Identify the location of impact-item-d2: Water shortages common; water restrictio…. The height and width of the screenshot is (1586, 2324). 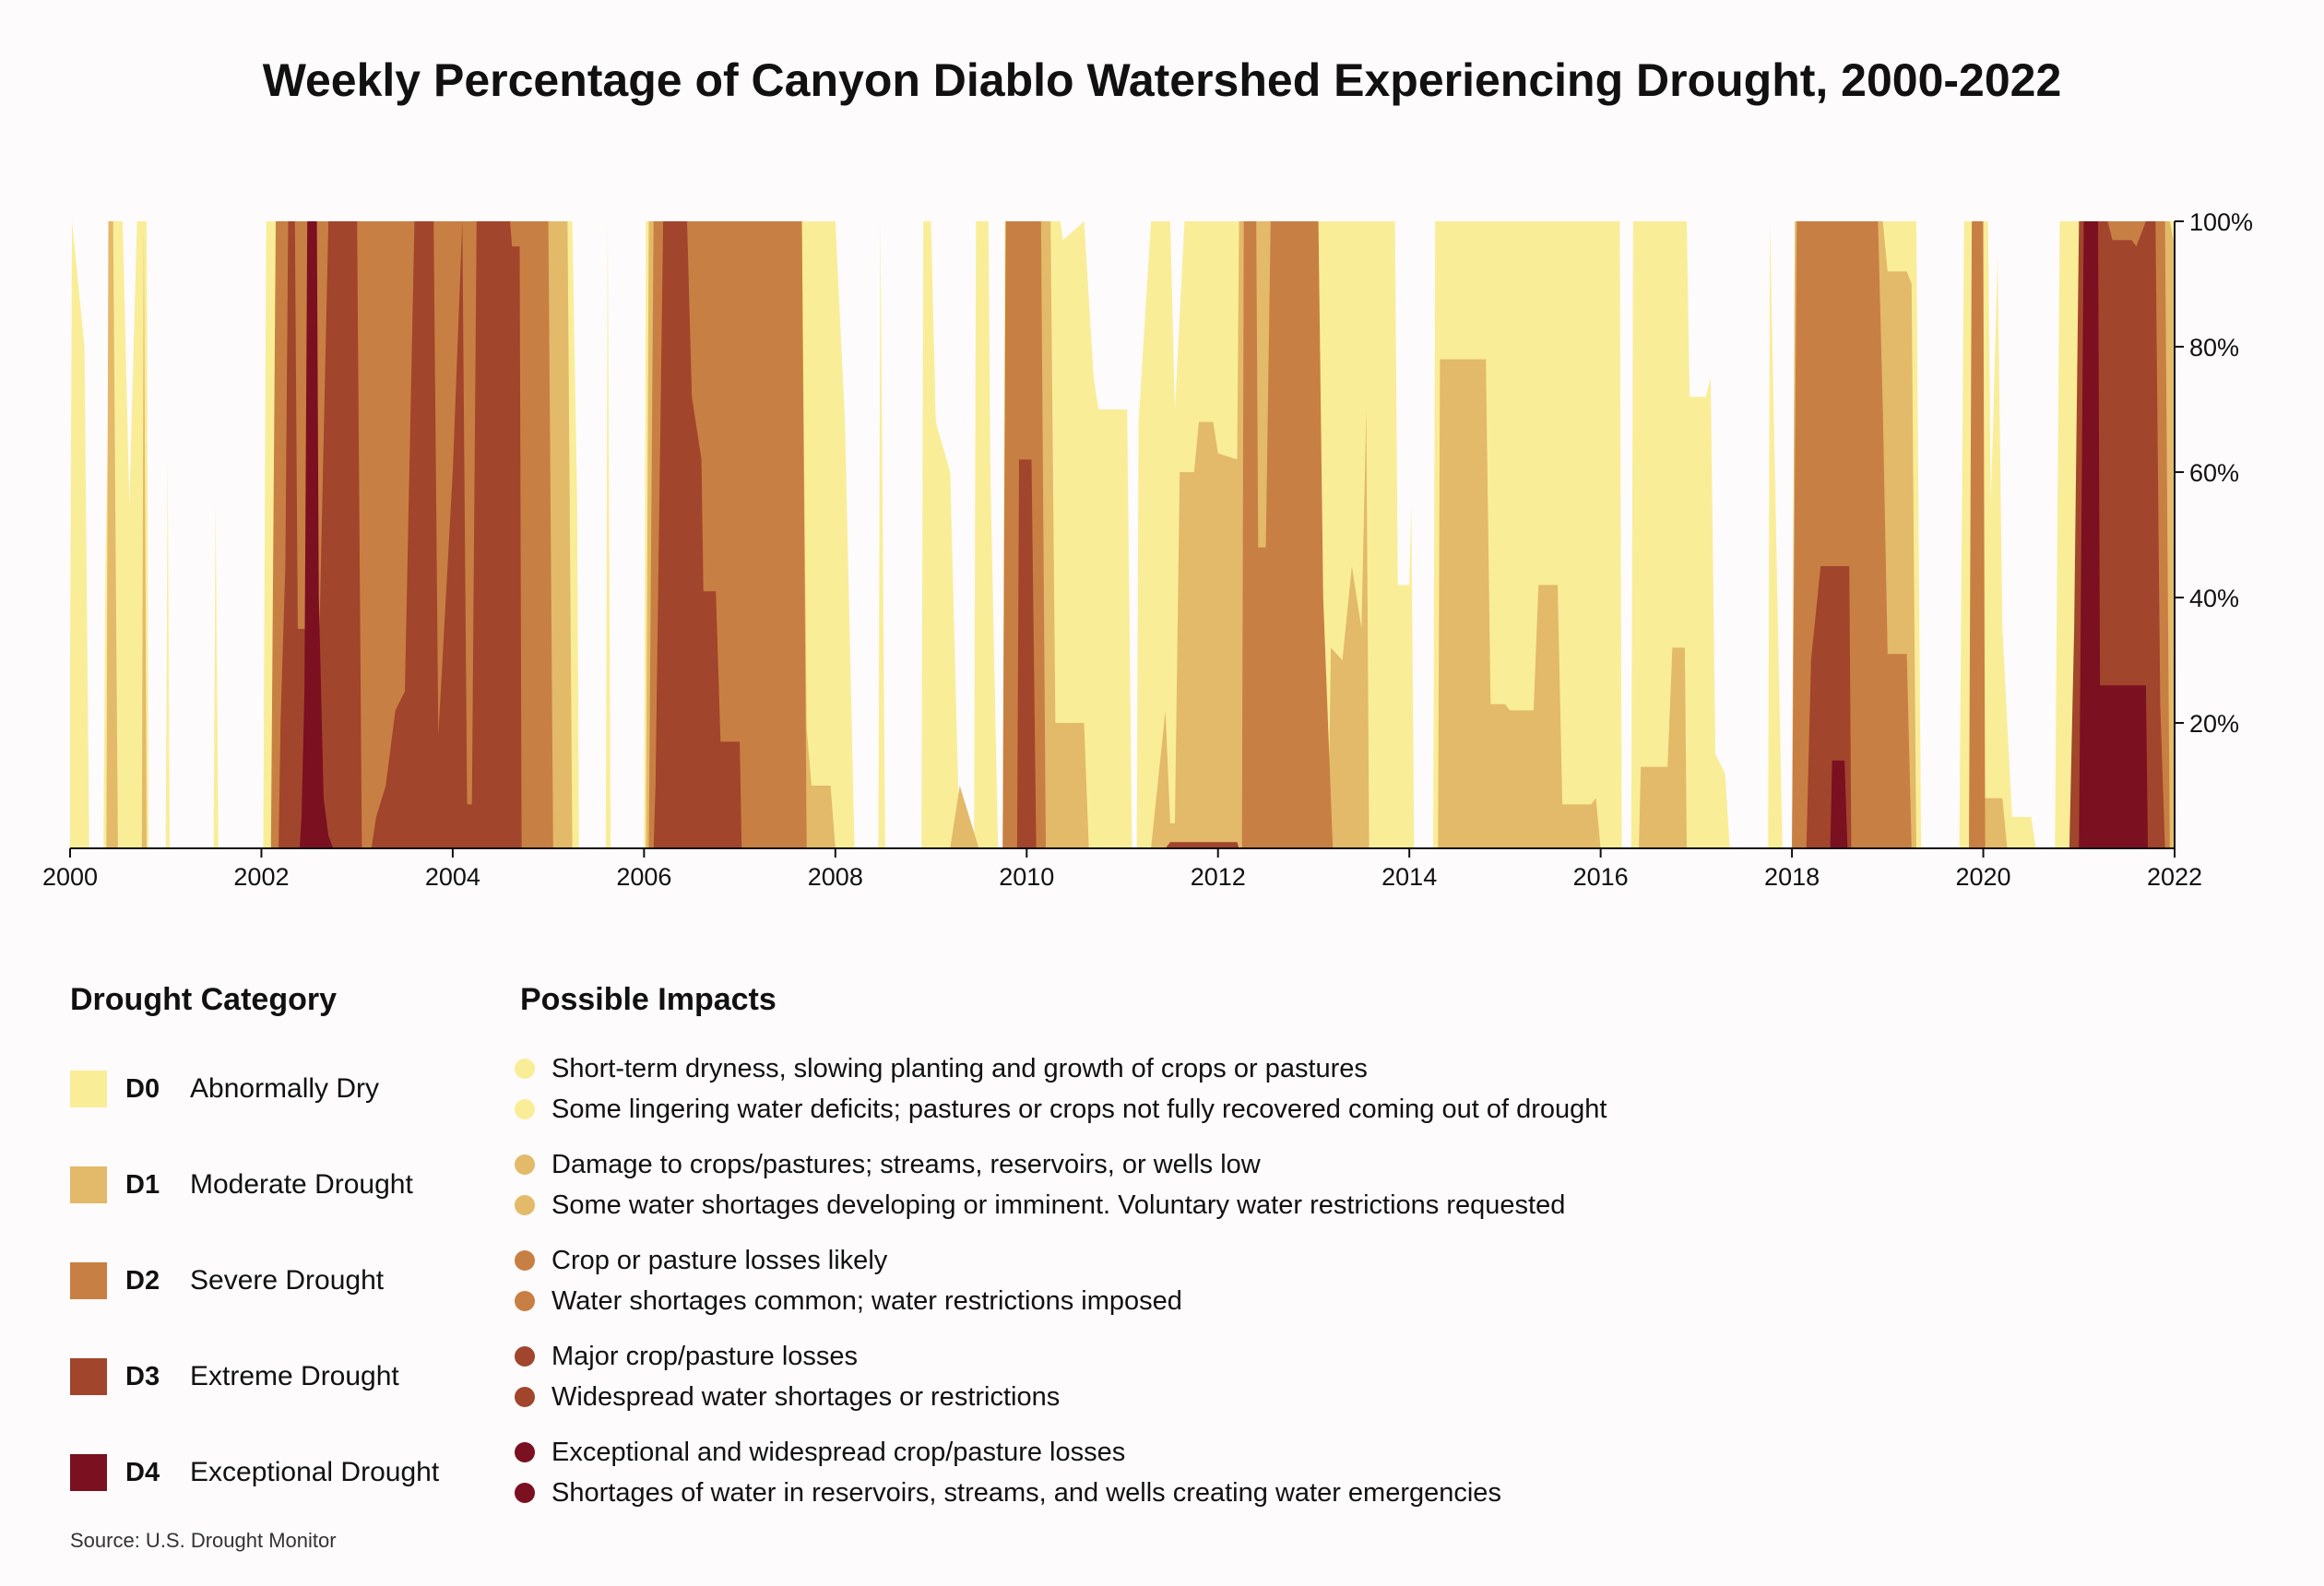
(848, 1301).